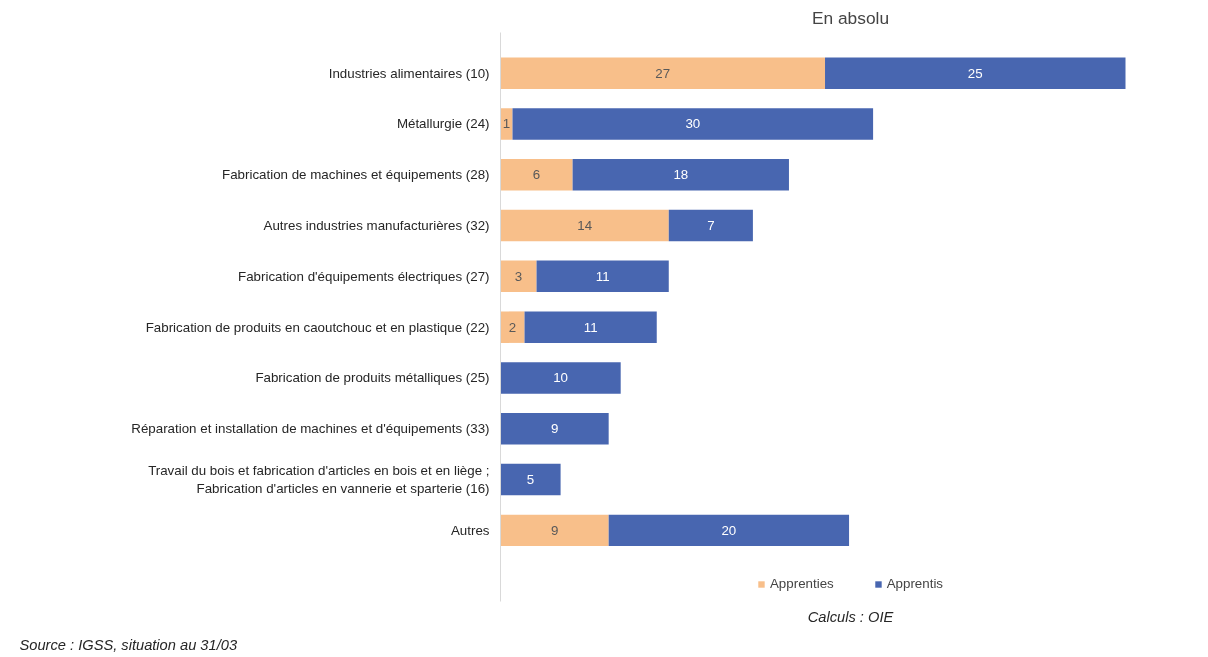 Image resolution: width=1208 pixels, height=657 pixels. What do you see at coordinates (409, 73) in the screenshot?
I see `y-tick-label: Industries alimentaires (10)` at bounding box center [409, 73].